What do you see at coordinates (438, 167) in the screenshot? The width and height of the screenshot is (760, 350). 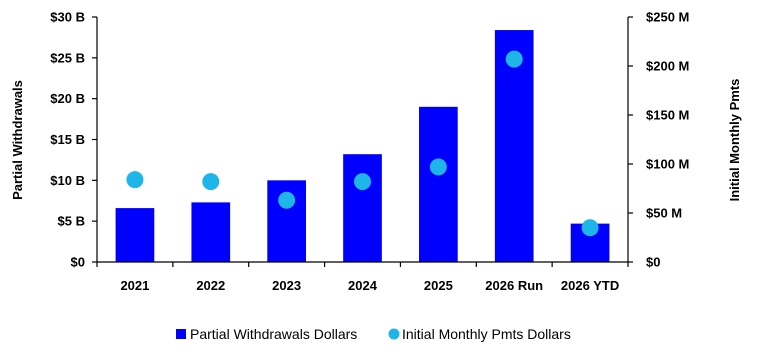 I see `point-initial-monthly-pmts-2025` at bounding box center [438, 167].